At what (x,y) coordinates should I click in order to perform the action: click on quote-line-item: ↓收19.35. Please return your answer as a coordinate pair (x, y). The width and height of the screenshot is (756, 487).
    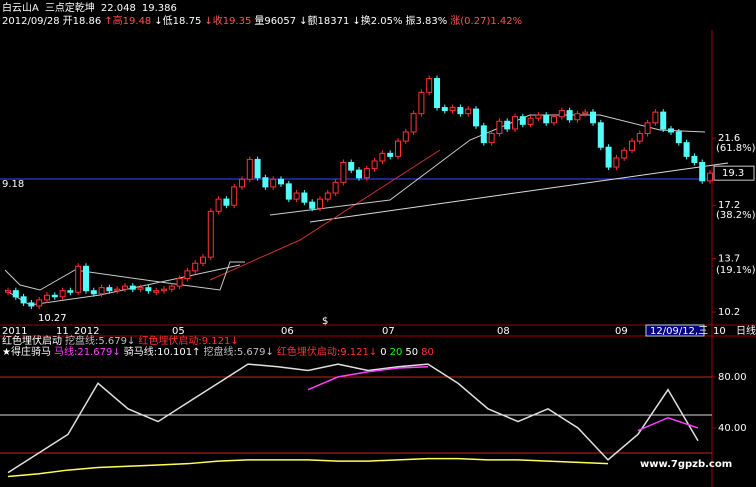
    Looking at the image, I should click on (227, 20).